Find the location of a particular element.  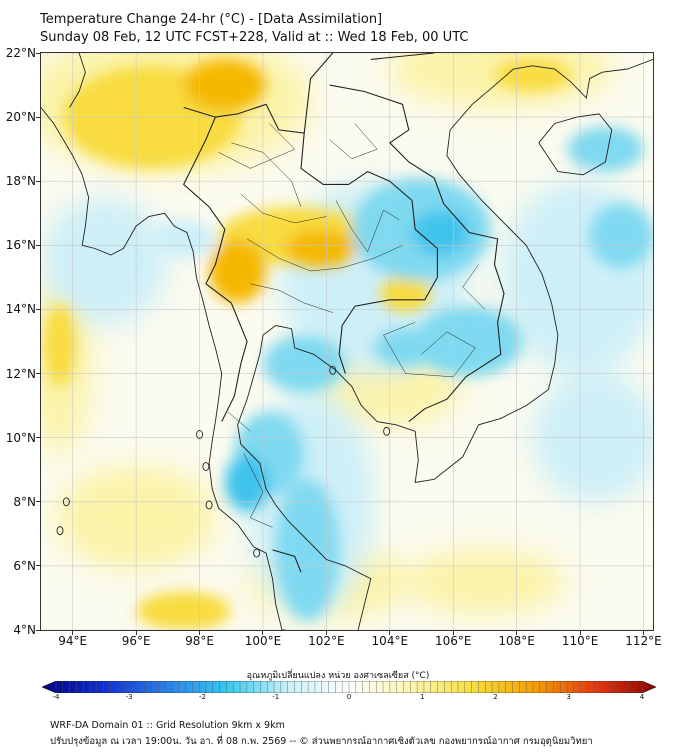

latitude-tick-label: 12°N is located at coordinates (20, 373).